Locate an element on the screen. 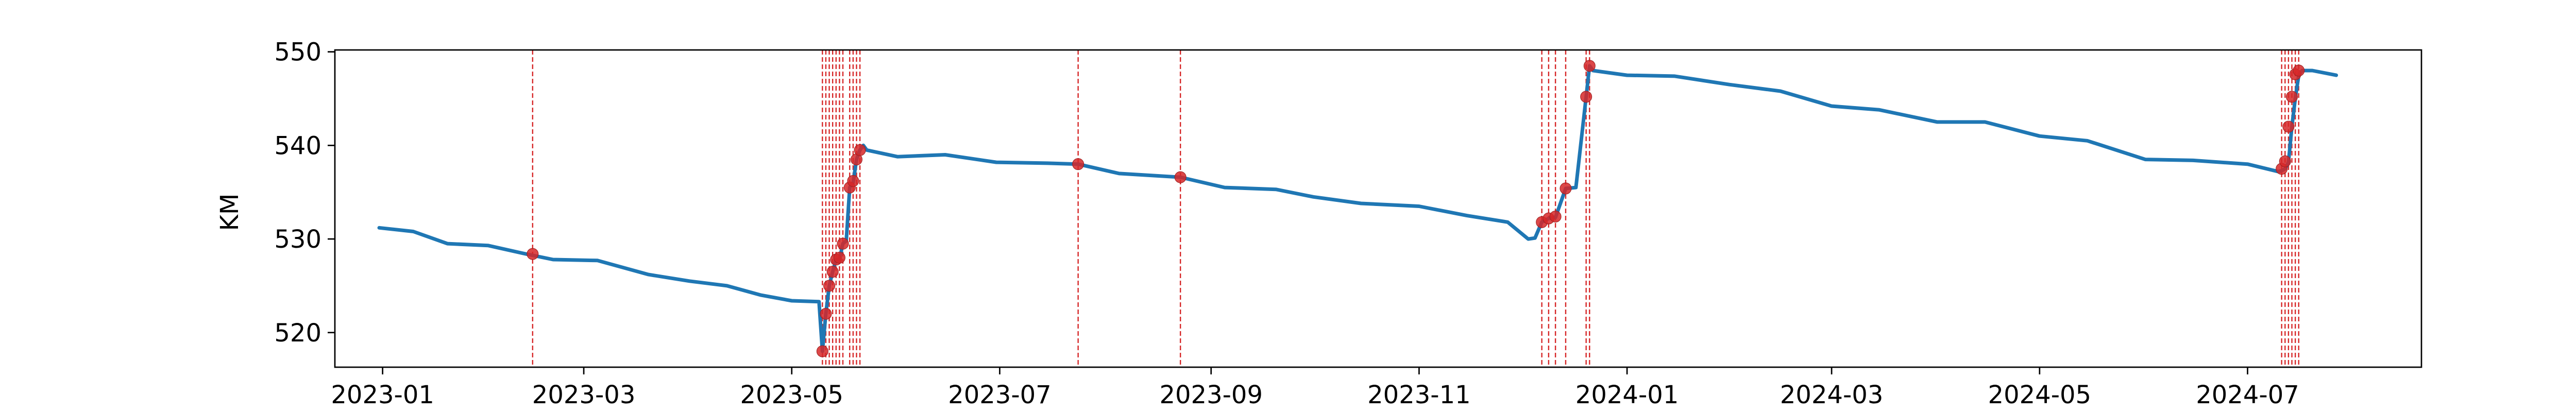 This screenshot has width=2576, height=412. x-tick-label: 2023-09 is located at coordinates (1211, 395).